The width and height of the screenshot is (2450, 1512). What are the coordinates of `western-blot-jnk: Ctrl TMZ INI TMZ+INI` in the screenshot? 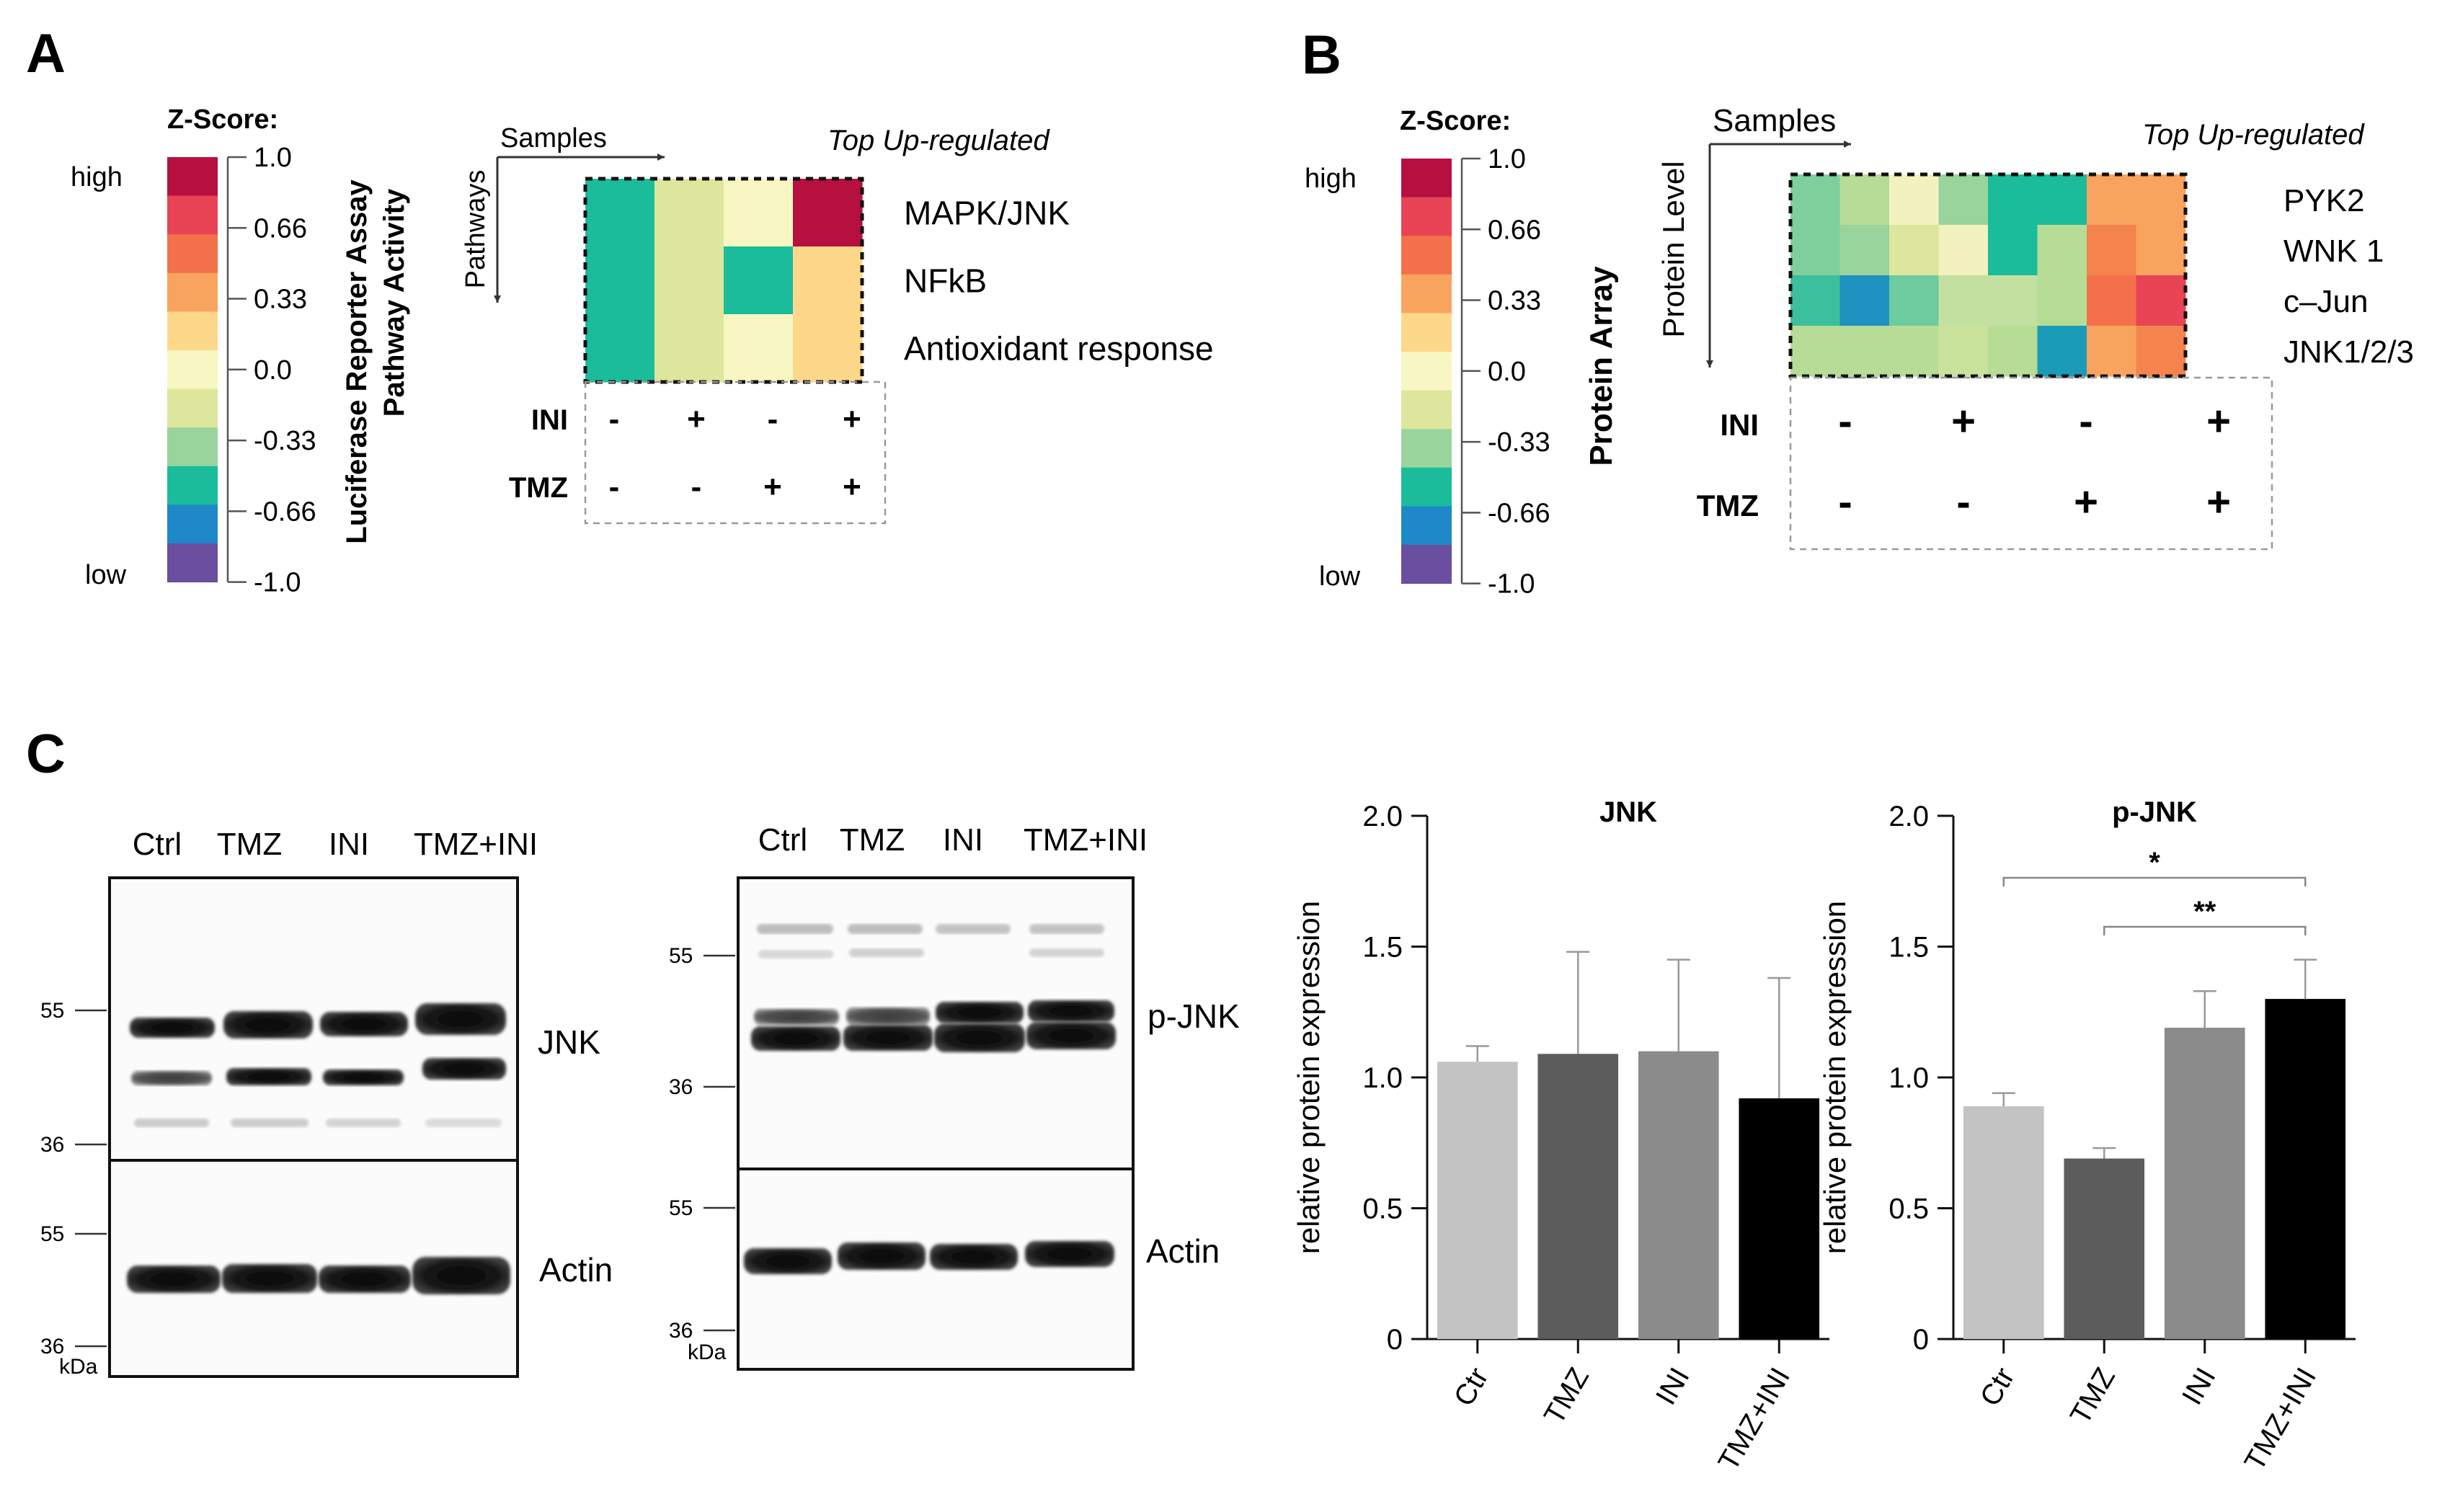 It's located at (326, 1103).